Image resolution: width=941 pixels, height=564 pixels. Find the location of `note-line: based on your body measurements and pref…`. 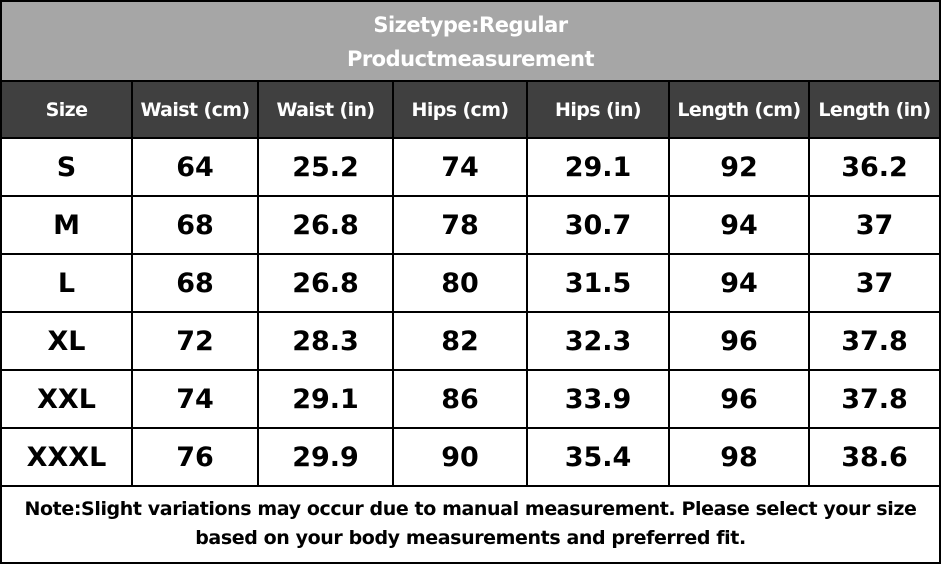

note-line: based on your body measurements and pref… is located at coordinates (470, 538).